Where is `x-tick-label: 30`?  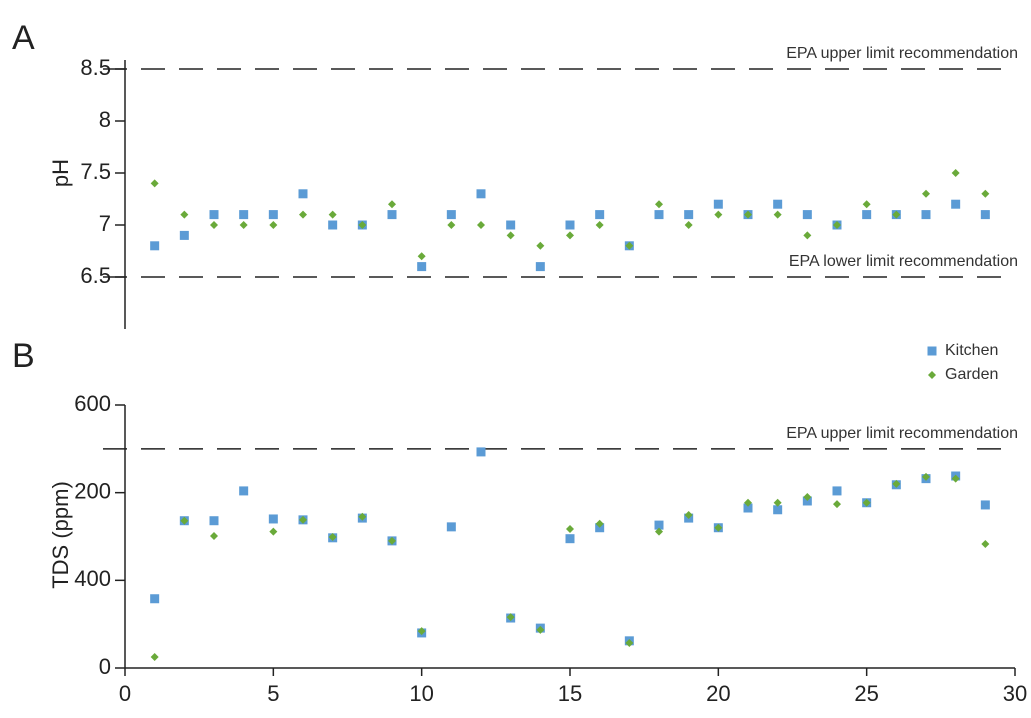
x-tick-label: 30 is located at coordinates (1015, 693).